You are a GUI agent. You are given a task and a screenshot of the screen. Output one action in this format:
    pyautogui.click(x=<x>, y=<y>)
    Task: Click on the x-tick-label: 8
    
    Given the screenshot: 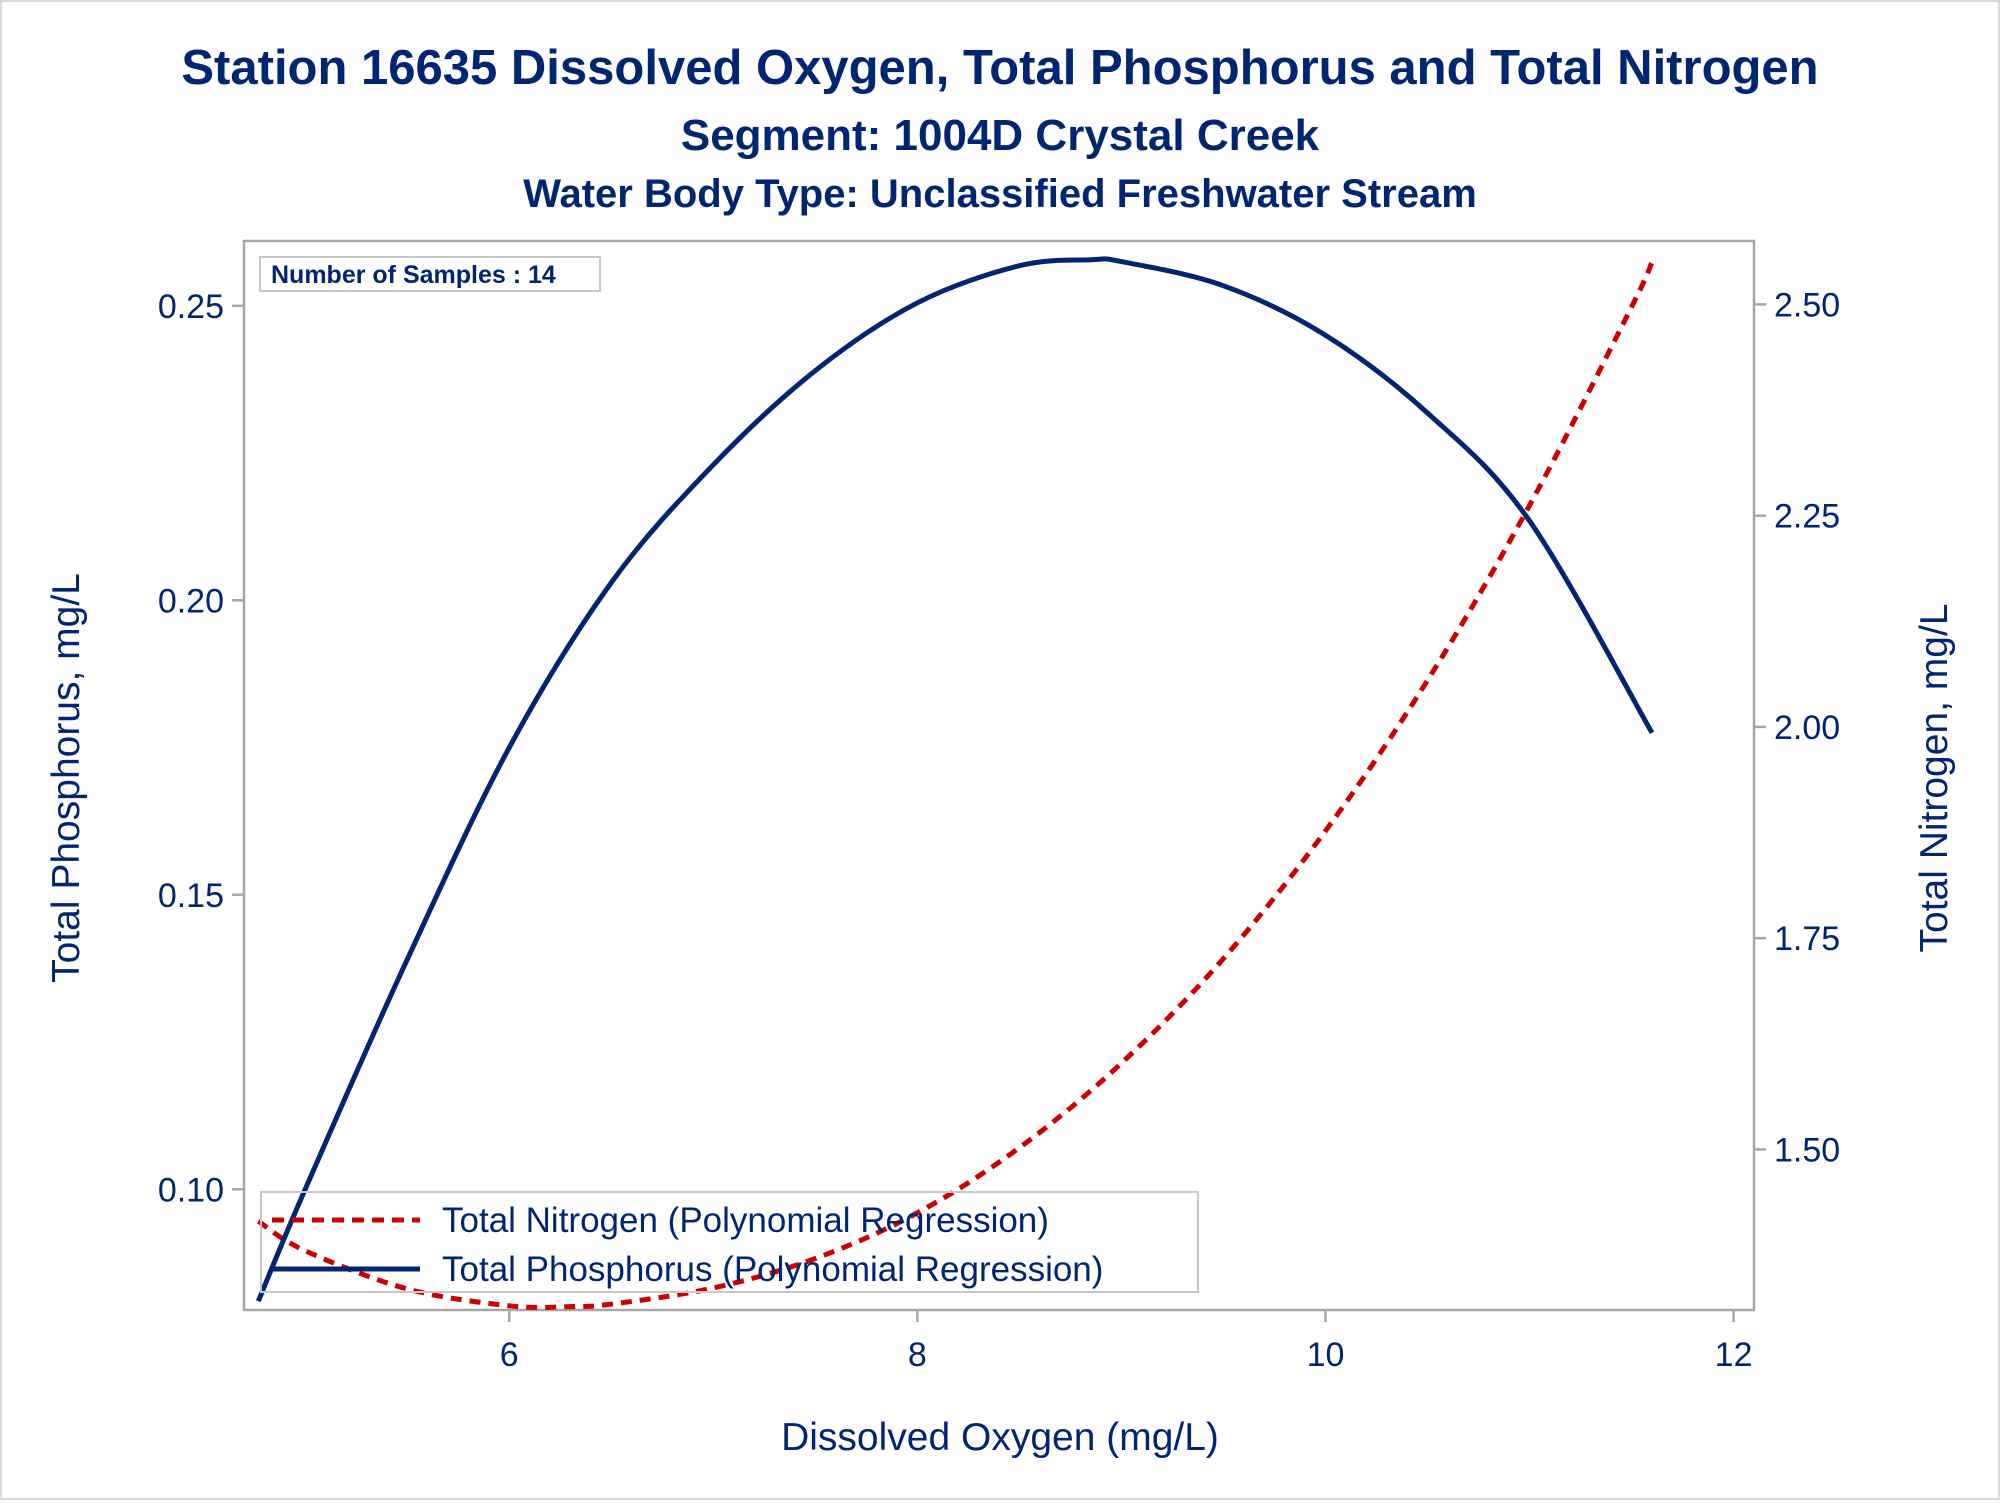 What is the action you would take?
    pyautogui.click(x=917, y=1355)
    